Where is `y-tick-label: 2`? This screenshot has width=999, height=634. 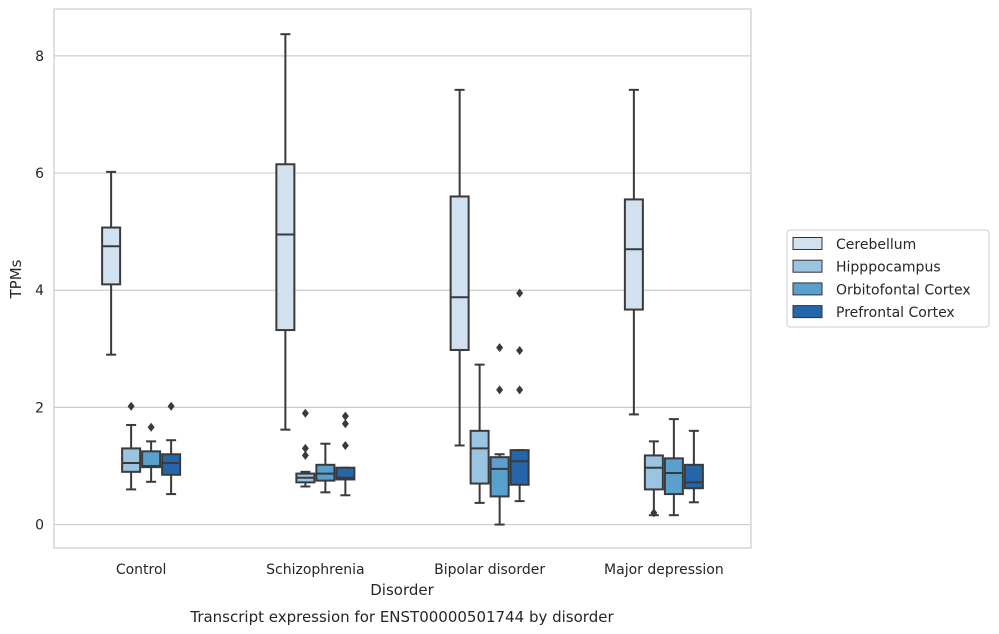 y-tick-label: 2 is located at coordinates (39, 408).